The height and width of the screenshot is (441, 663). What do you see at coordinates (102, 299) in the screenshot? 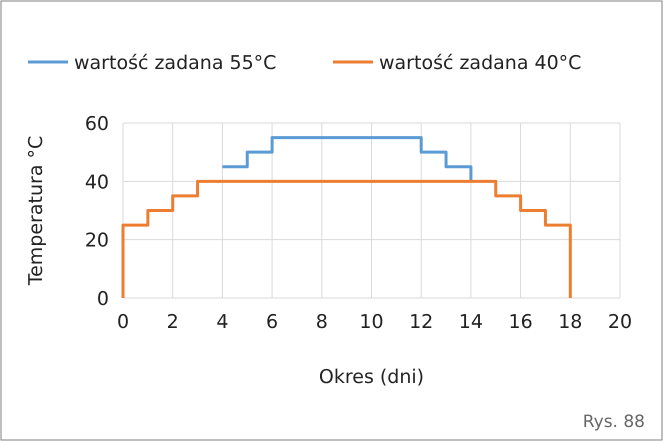
I see `y-tick-label: 0` at bounding box center [102, 299].